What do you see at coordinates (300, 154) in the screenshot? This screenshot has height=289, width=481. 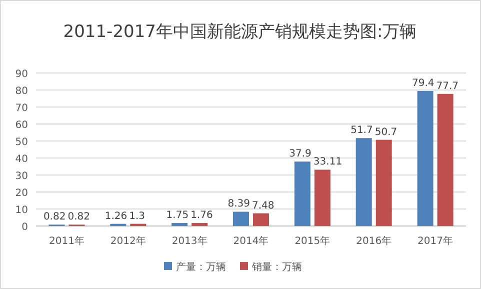 I see `data-label: 37.9` at bounding box center [300, 154].